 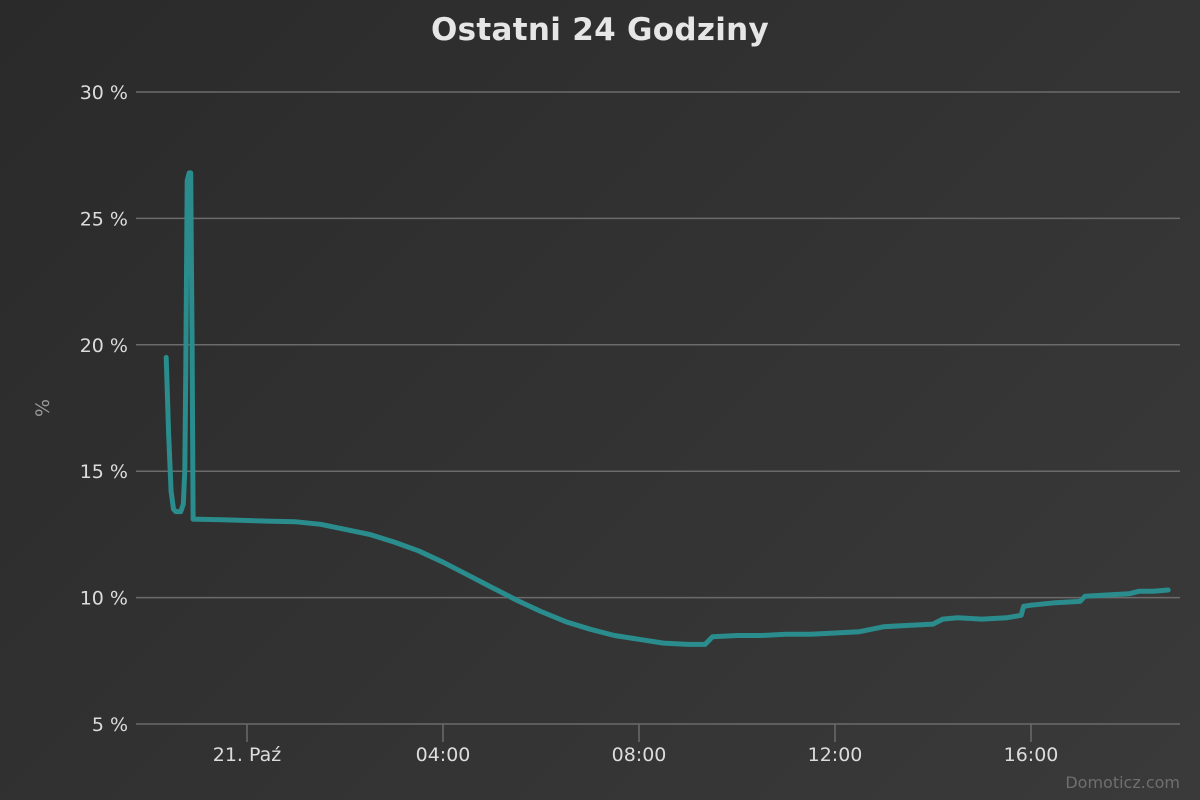 What do you see at coordinates (600, 30) in the screenshot?
I see `chart-title: Ostatni 24 Godziny` at bounding box center [600, 30].